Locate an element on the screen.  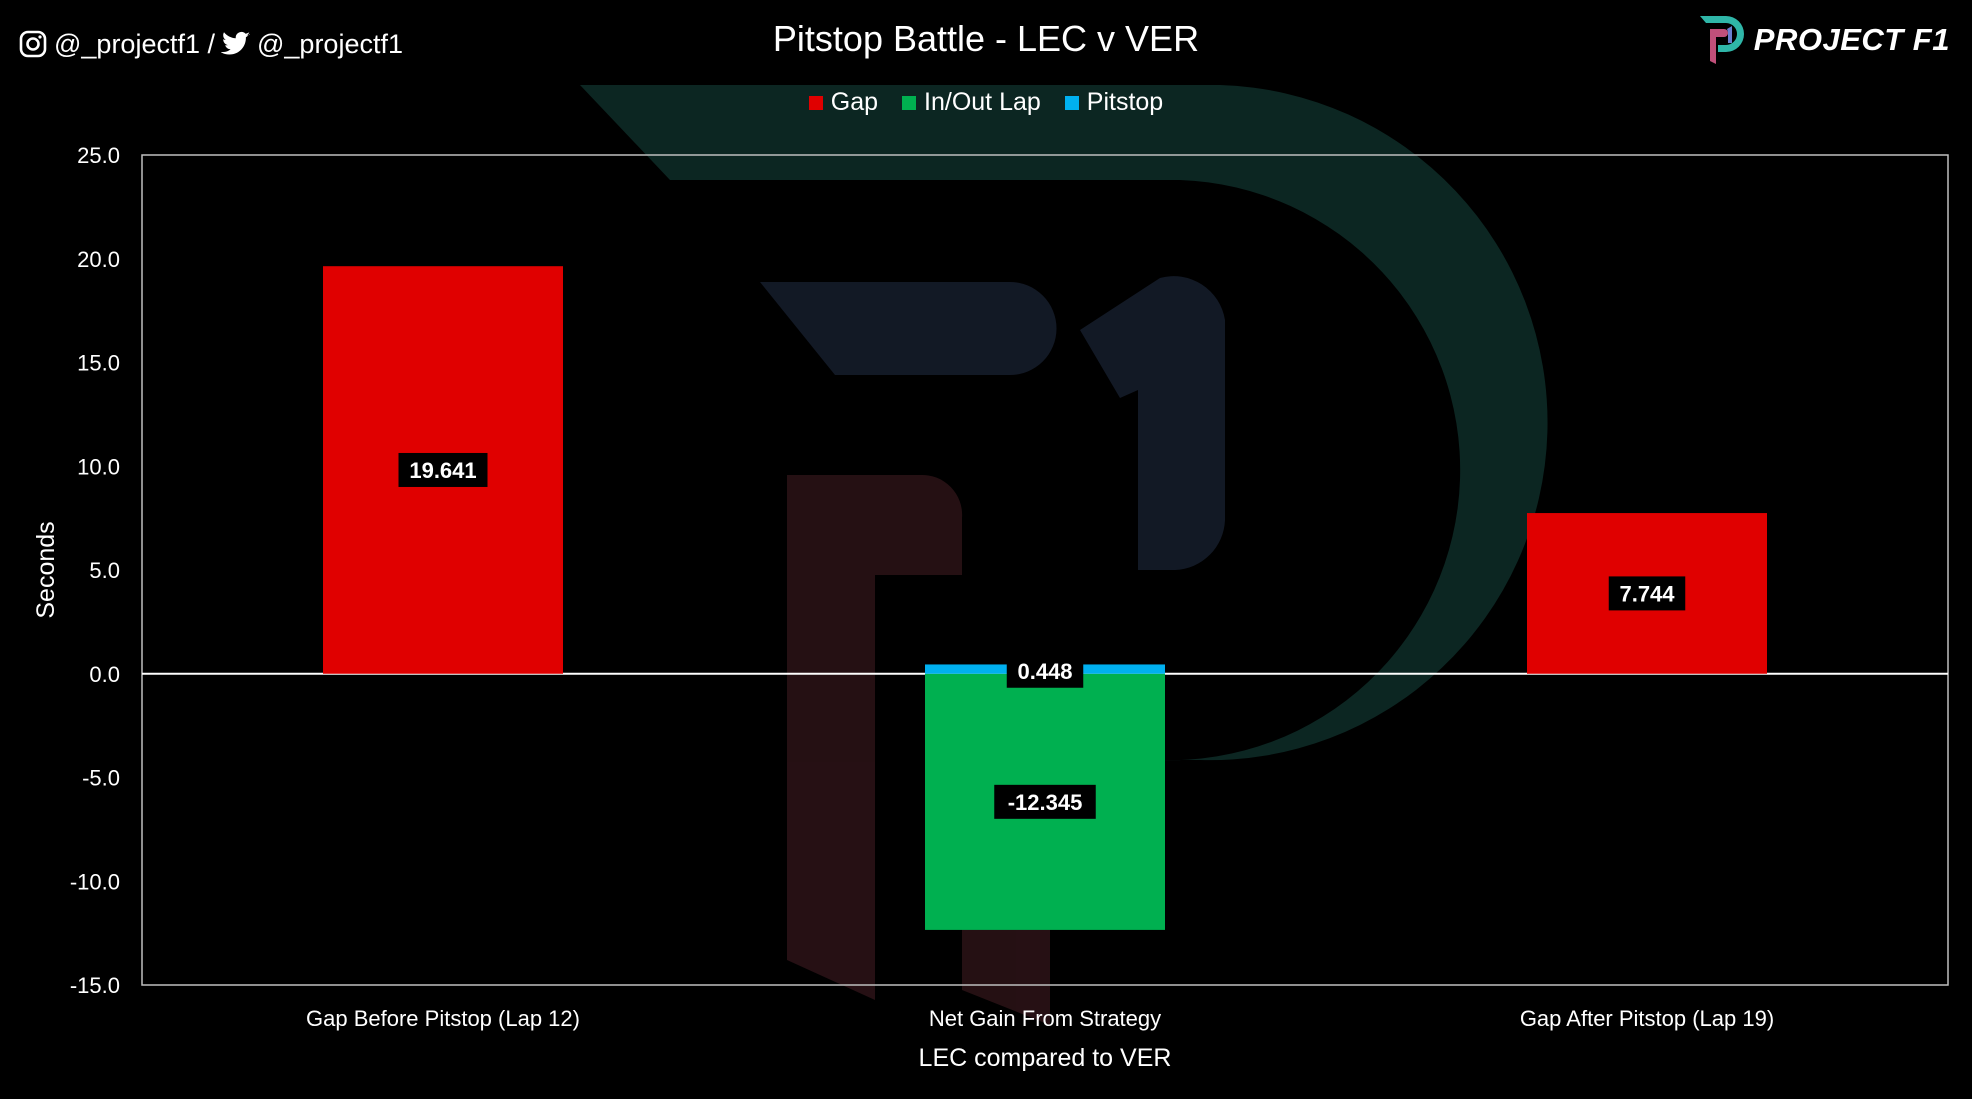
legend-item-in-out-lap: In/Out Lap is located at coordinates (971, 102).